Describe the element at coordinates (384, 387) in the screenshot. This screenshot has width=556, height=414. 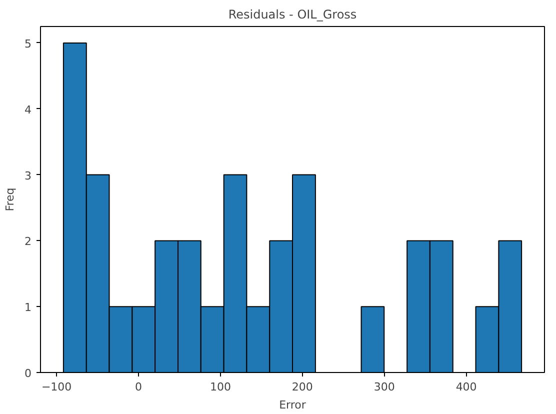
I see `x-tick-label: 300` at that location.